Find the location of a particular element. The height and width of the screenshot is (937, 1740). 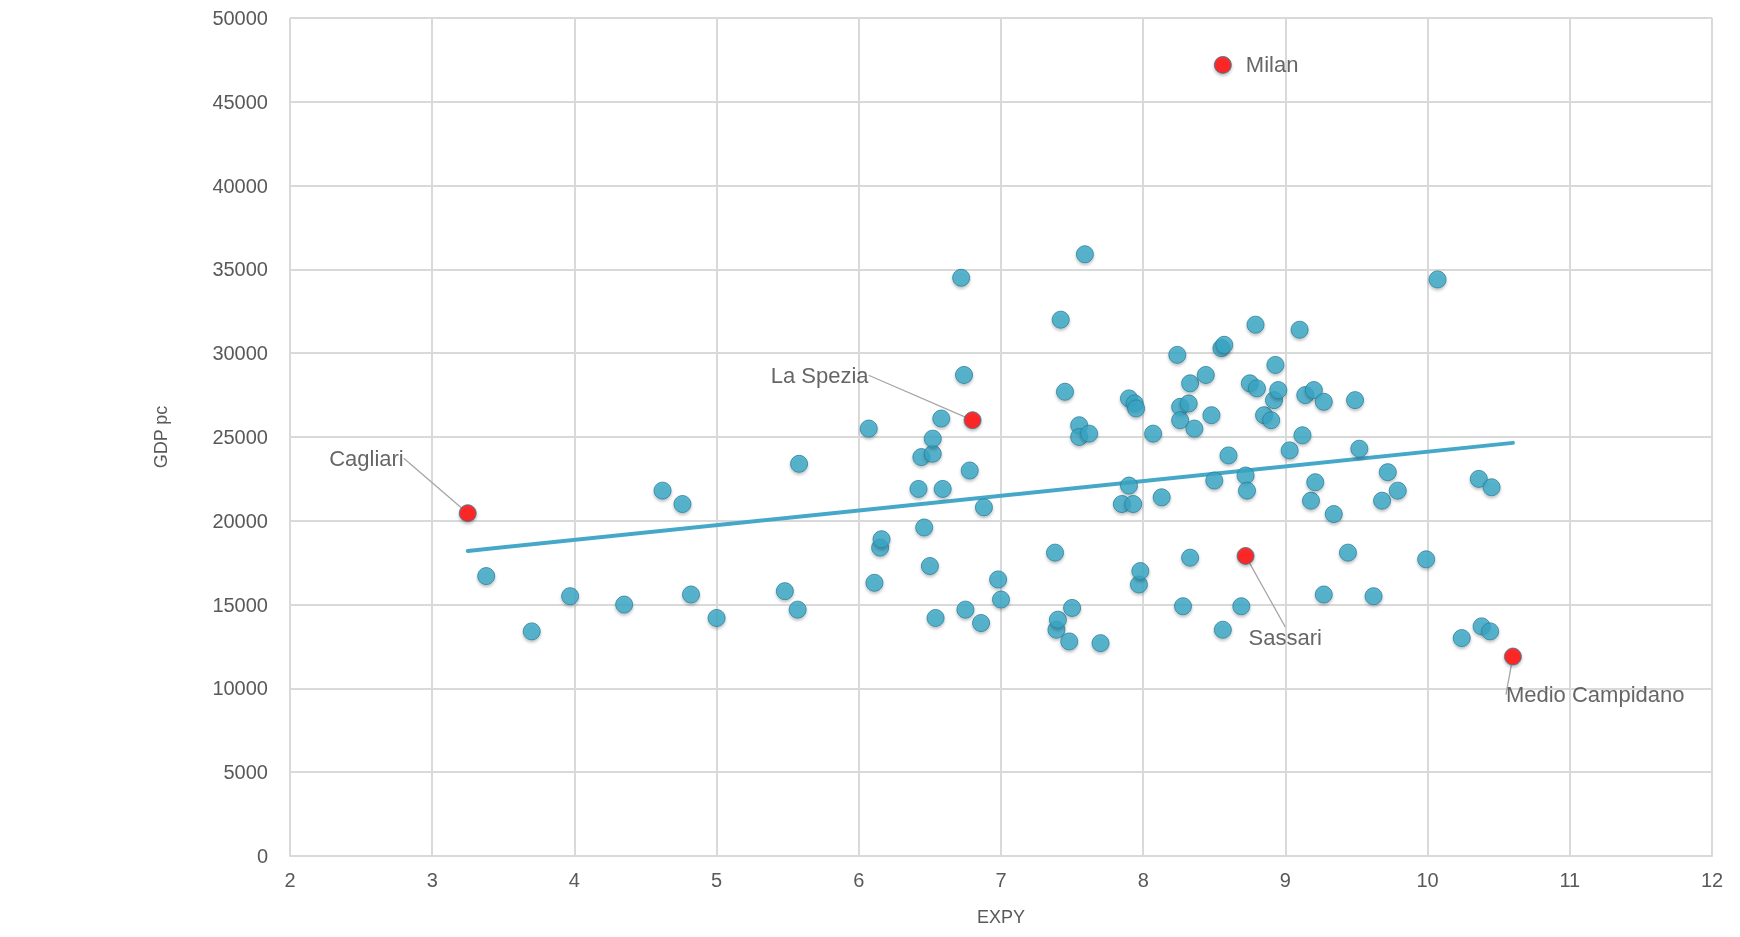

y-tick-label: 50000 is located at coordinates (240, 18).